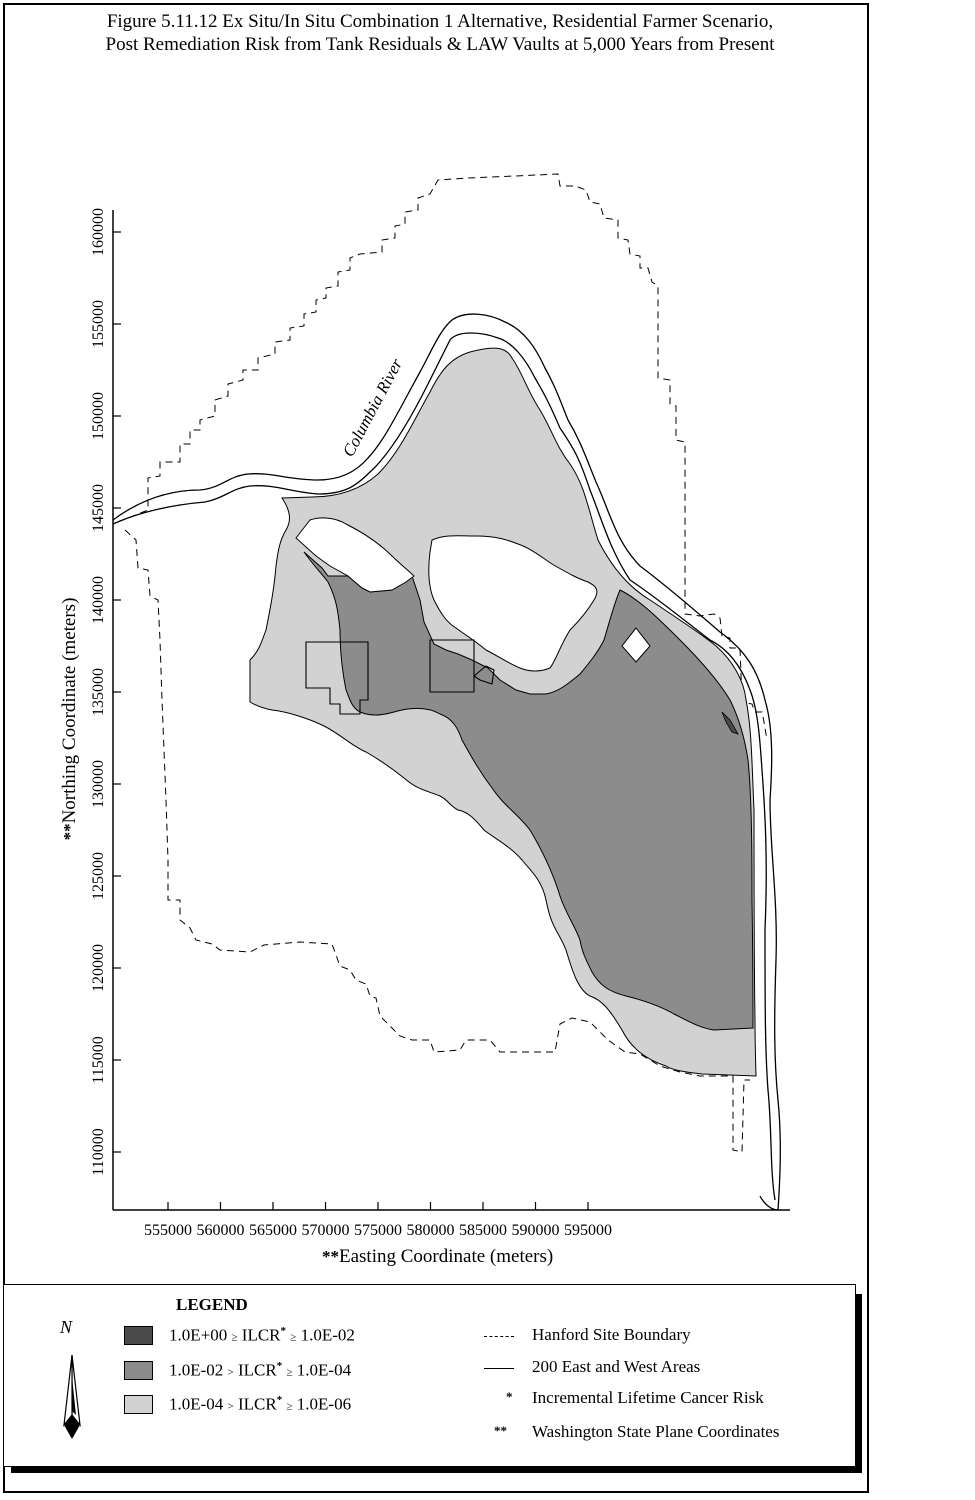  What do you see at coordinates (230, 1406) in the screenshot?
I see `legend-low-op1: >` at bounding box center [230, 1406].